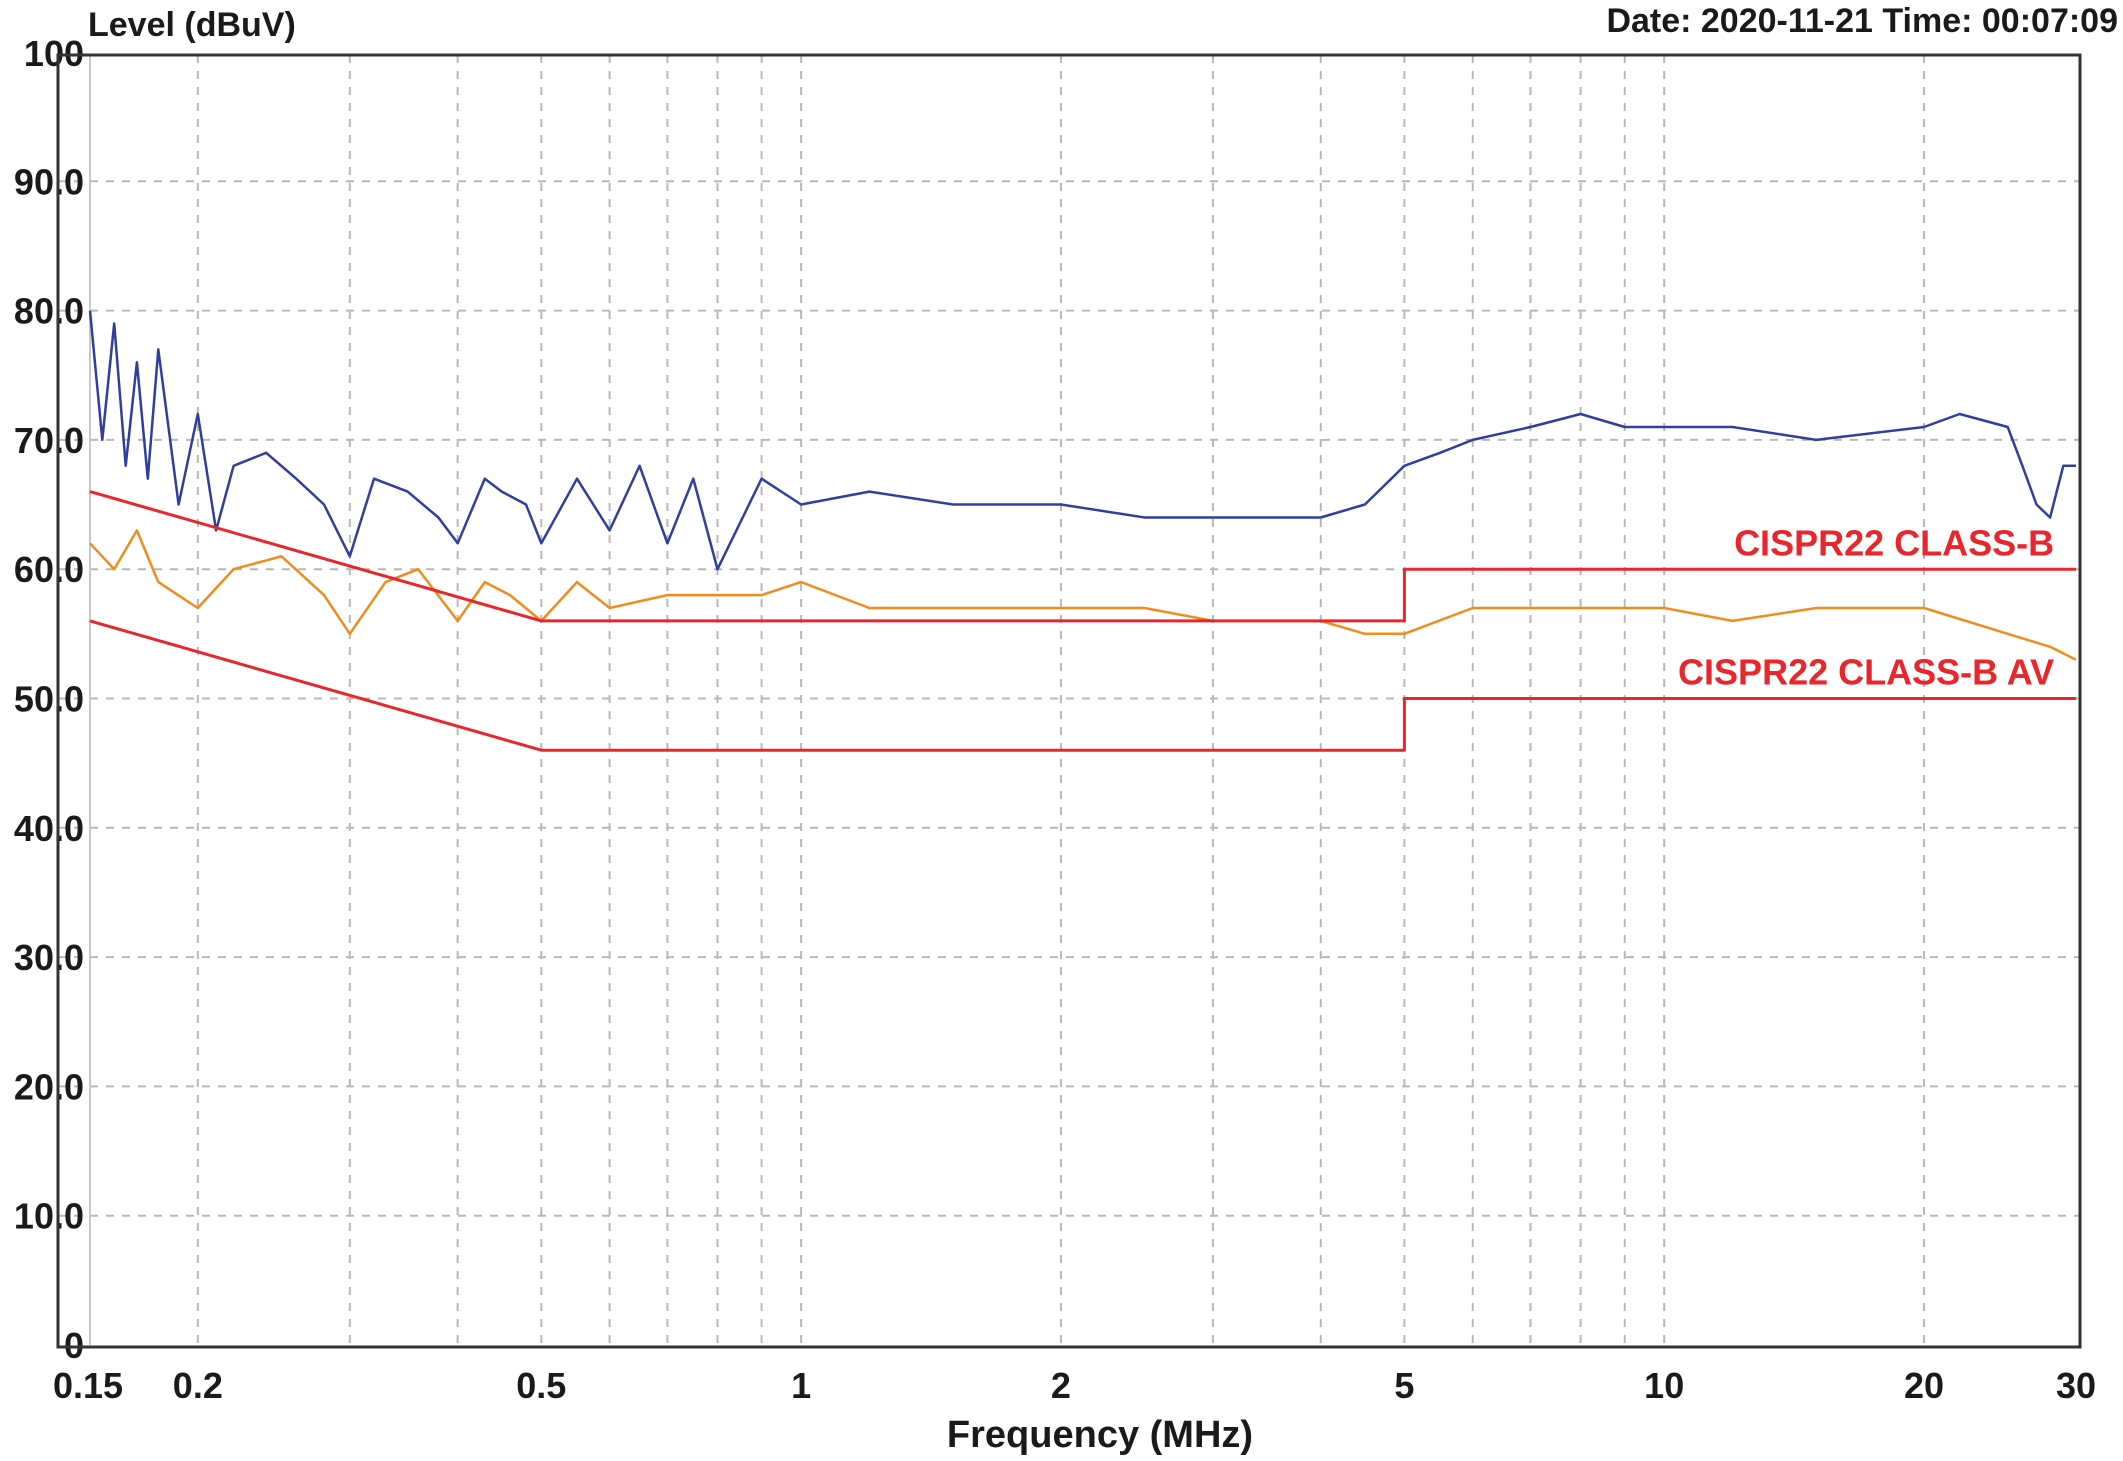  Describe the element at coordinates (49, 440) in the screenshot. I see `y-tick-label: 70.0` at that location.